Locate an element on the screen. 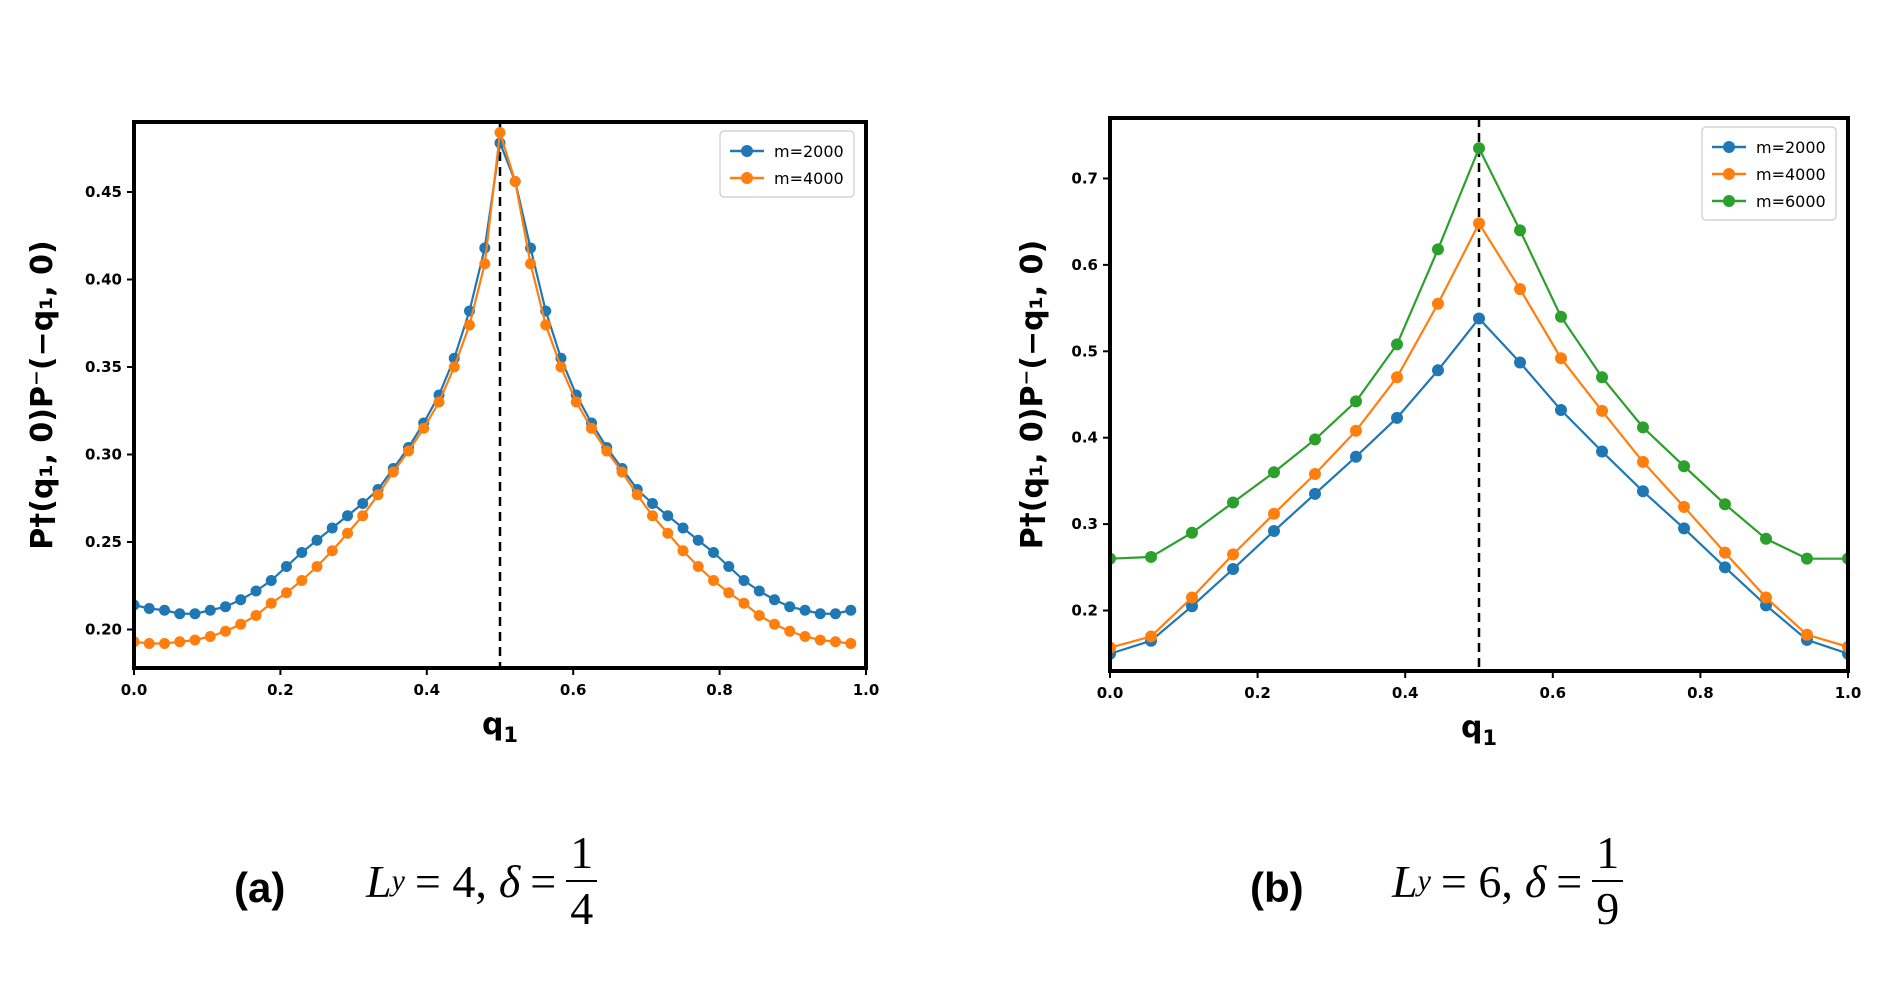  legend-box-b is located at coordinates (1769, 173).